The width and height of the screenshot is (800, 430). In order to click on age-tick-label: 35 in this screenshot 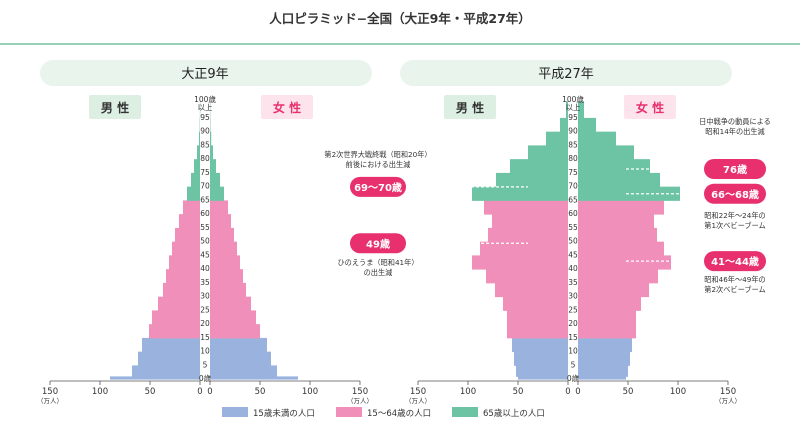, I will do `click(573, 282)`.